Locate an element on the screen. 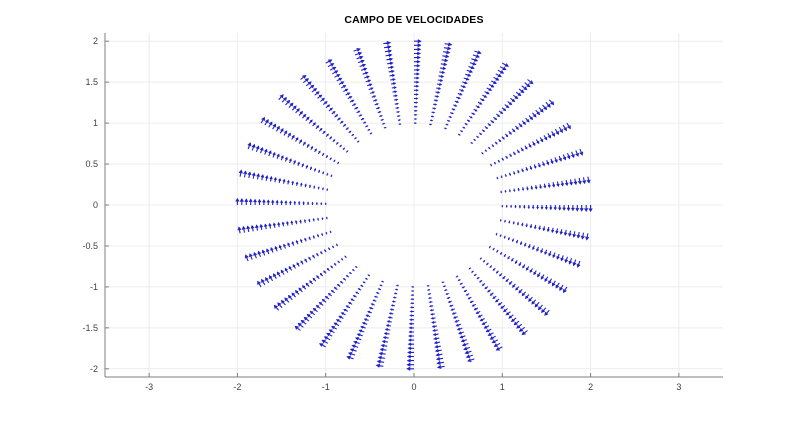 This screenshot has width=800, height=427. x-tick-label: 0 is located at coordinates (413, 387).